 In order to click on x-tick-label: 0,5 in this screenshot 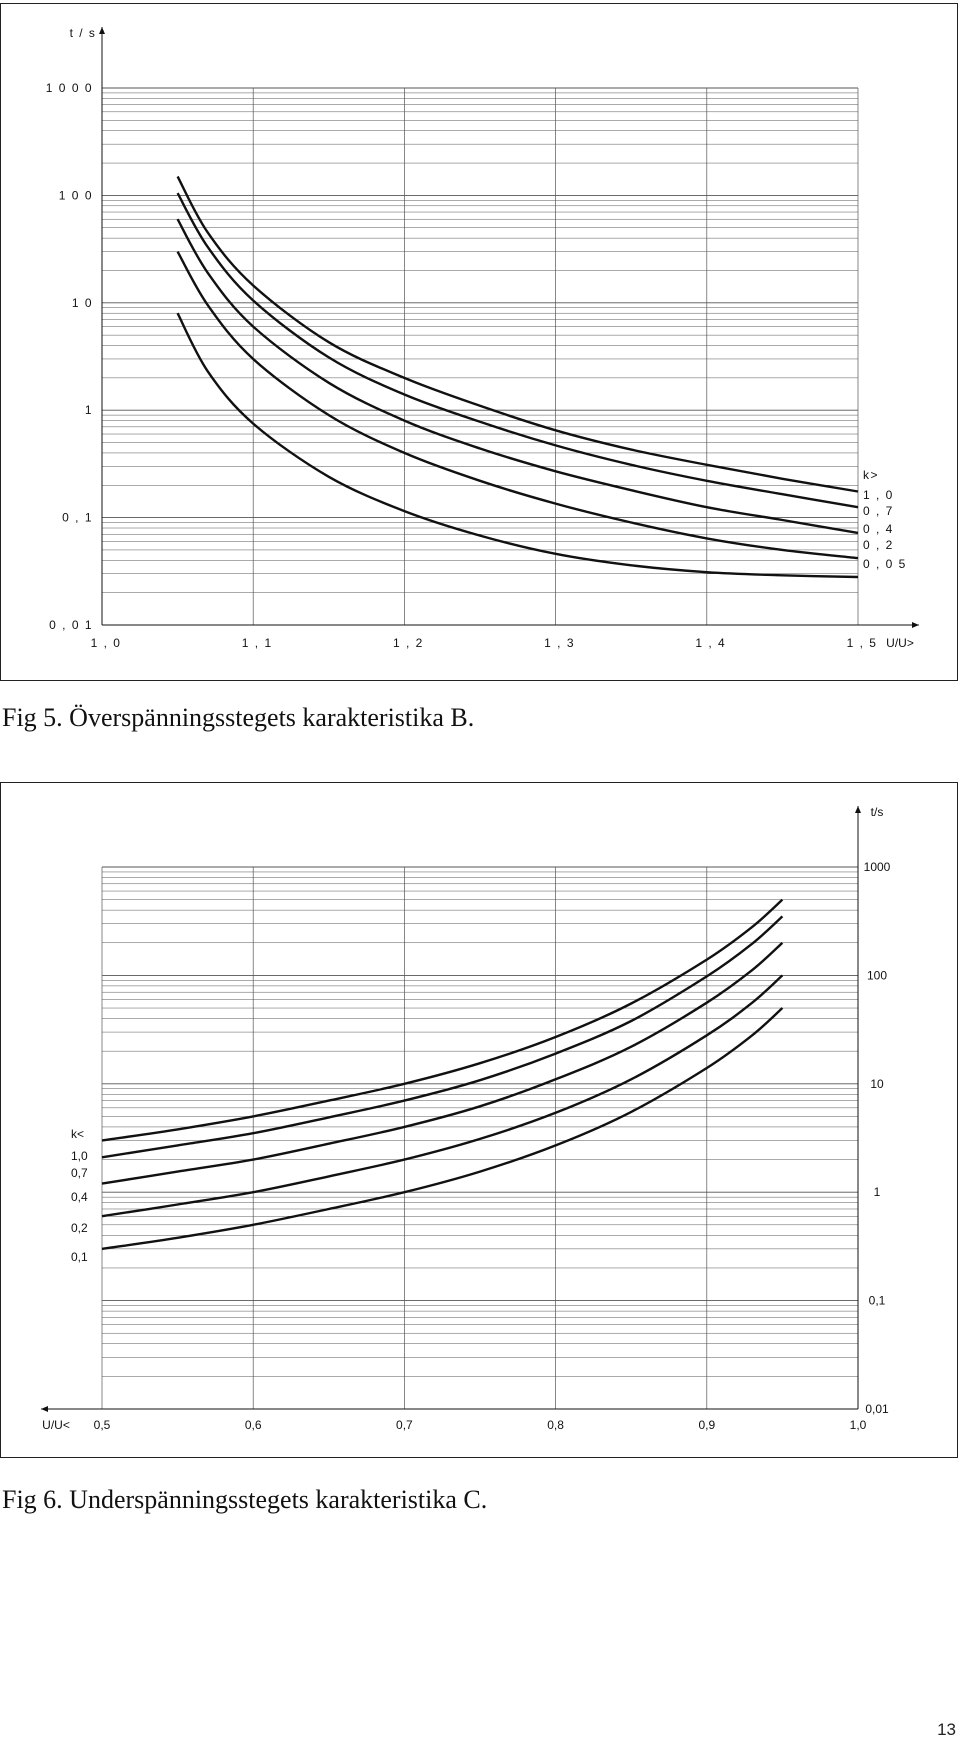, I will do `click(102, 1425)`.